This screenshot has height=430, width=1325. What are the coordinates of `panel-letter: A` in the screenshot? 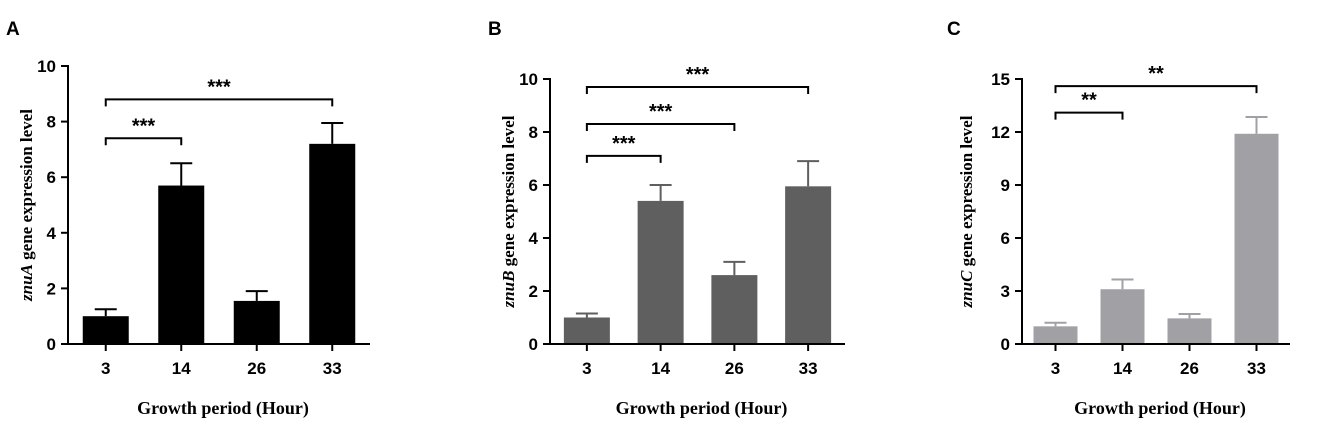 It's located at (13, 29).